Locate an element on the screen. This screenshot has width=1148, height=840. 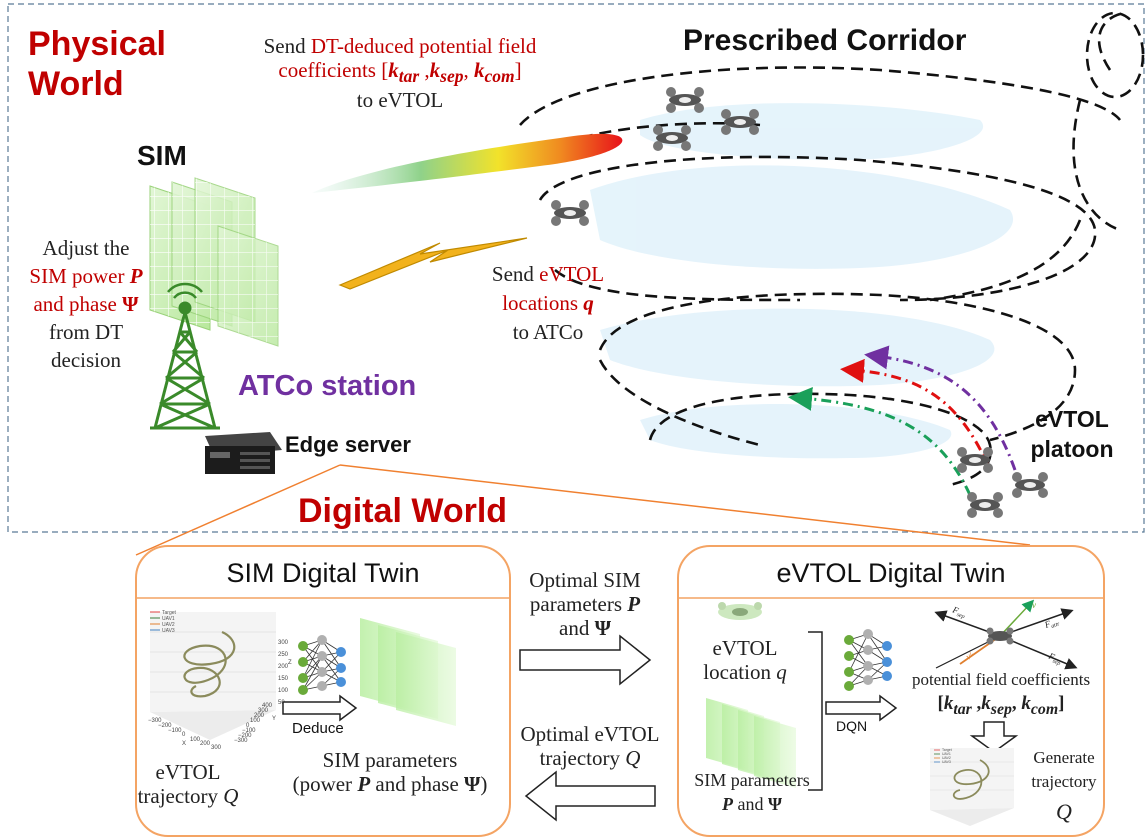
send-coeff-prefix: Send is located at coordinates (284, 46).